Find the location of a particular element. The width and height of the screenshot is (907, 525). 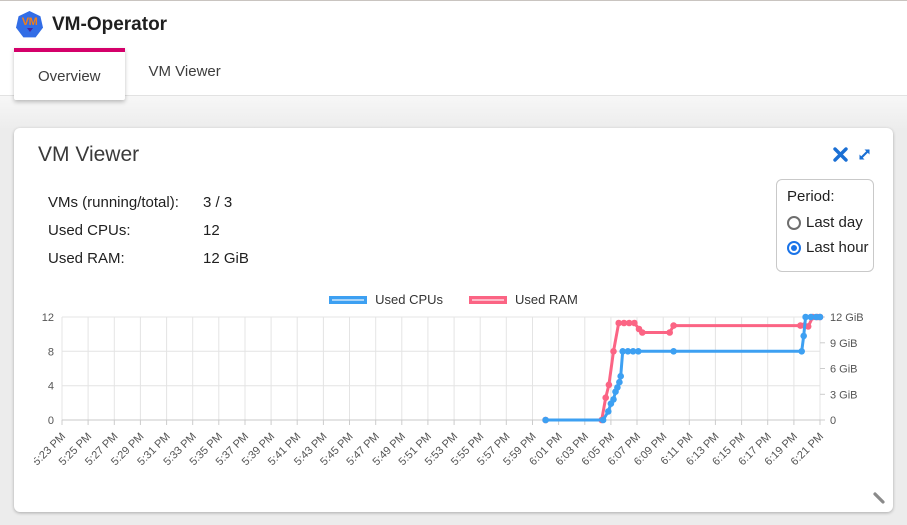

logo-triangle is located at coordinates (29, 30).